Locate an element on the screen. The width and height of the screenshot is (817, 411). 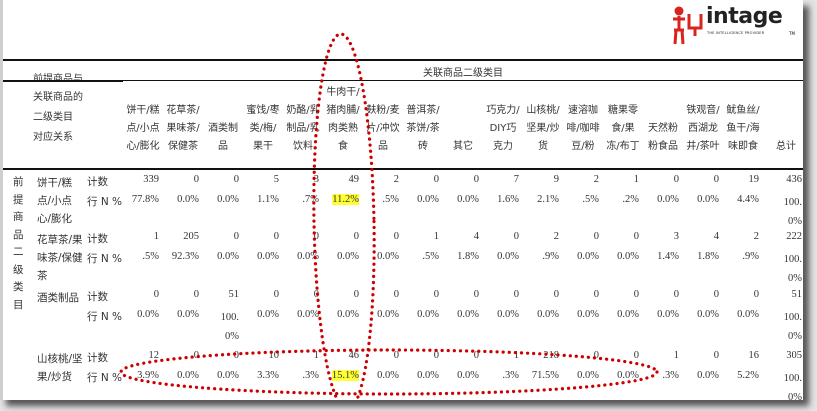
pct-cell: .7% is located at coordinates (301, 199).